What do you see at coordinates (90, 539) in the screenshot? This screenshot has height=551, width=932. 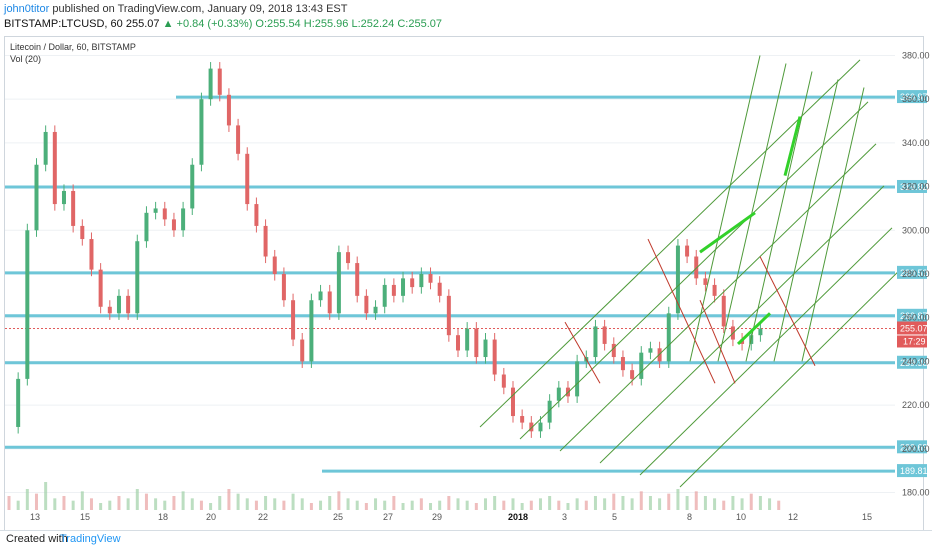 I see `tradingview-brand: TradingView` at bounding box center [90, 539].